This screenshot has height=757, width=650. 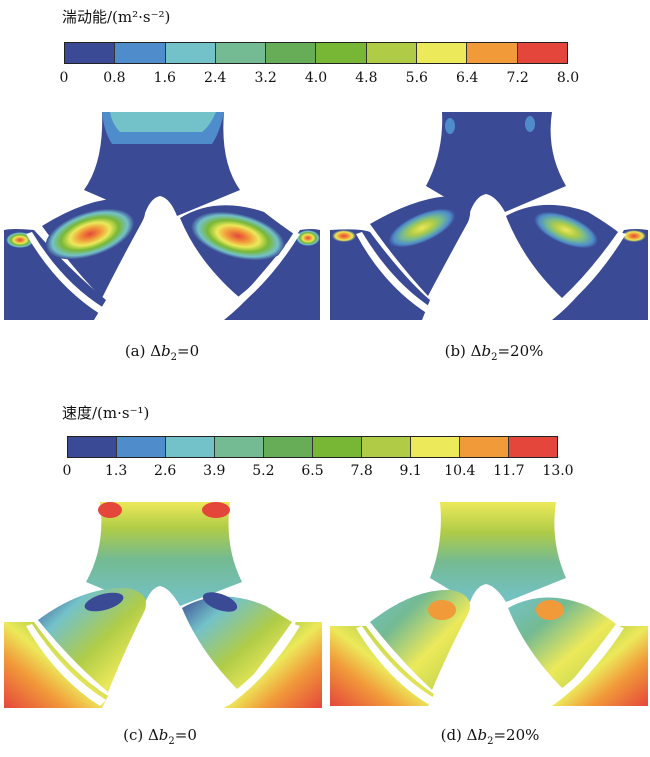 I want to click on colorbar-tick-label: 7.8, so click(x=361, y=471).